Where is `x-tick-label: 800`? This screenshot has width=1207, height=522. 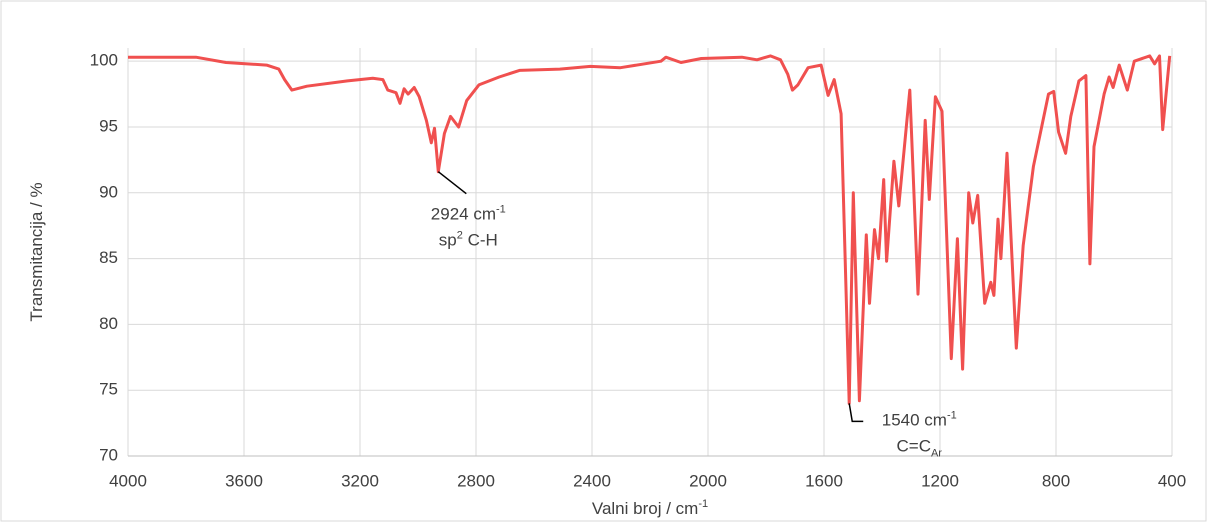
x-tick-label: 800 is located at coordinates (1056, 480).